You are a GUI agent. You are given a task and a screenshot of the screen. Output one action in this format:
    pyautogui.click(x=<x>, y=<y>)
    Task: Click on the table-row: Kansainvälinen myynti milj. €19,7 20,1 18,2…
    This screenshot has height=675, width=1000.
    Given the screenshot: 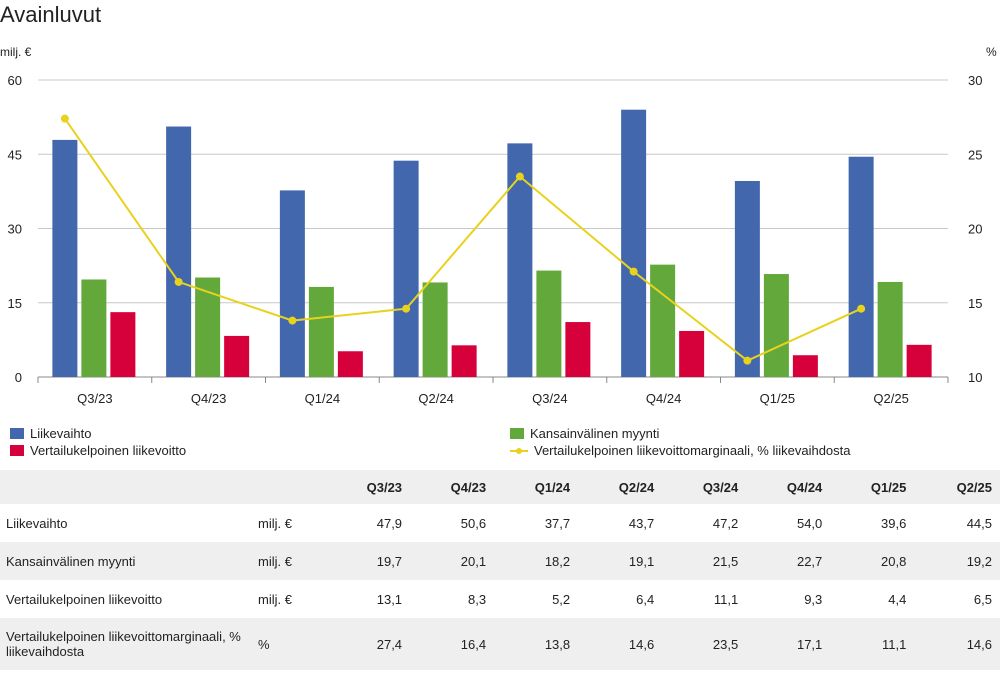 What is the action you would take?
    pyautogui.click(x=500, y=561)
    